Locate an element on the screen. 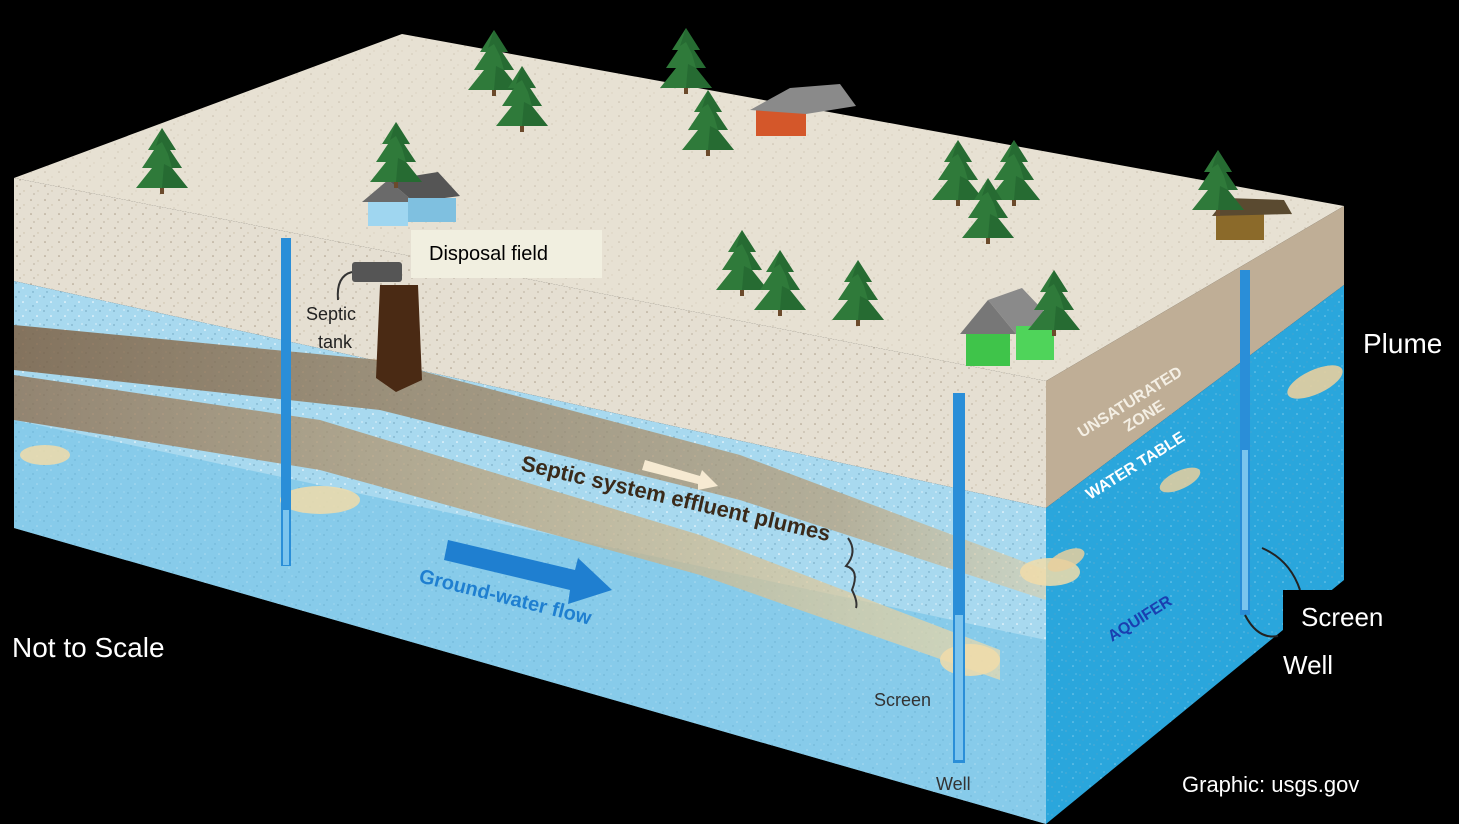 The image size is (1459, 824). septic-tank-label-line1: Septic is located at coordinates (331, 314).